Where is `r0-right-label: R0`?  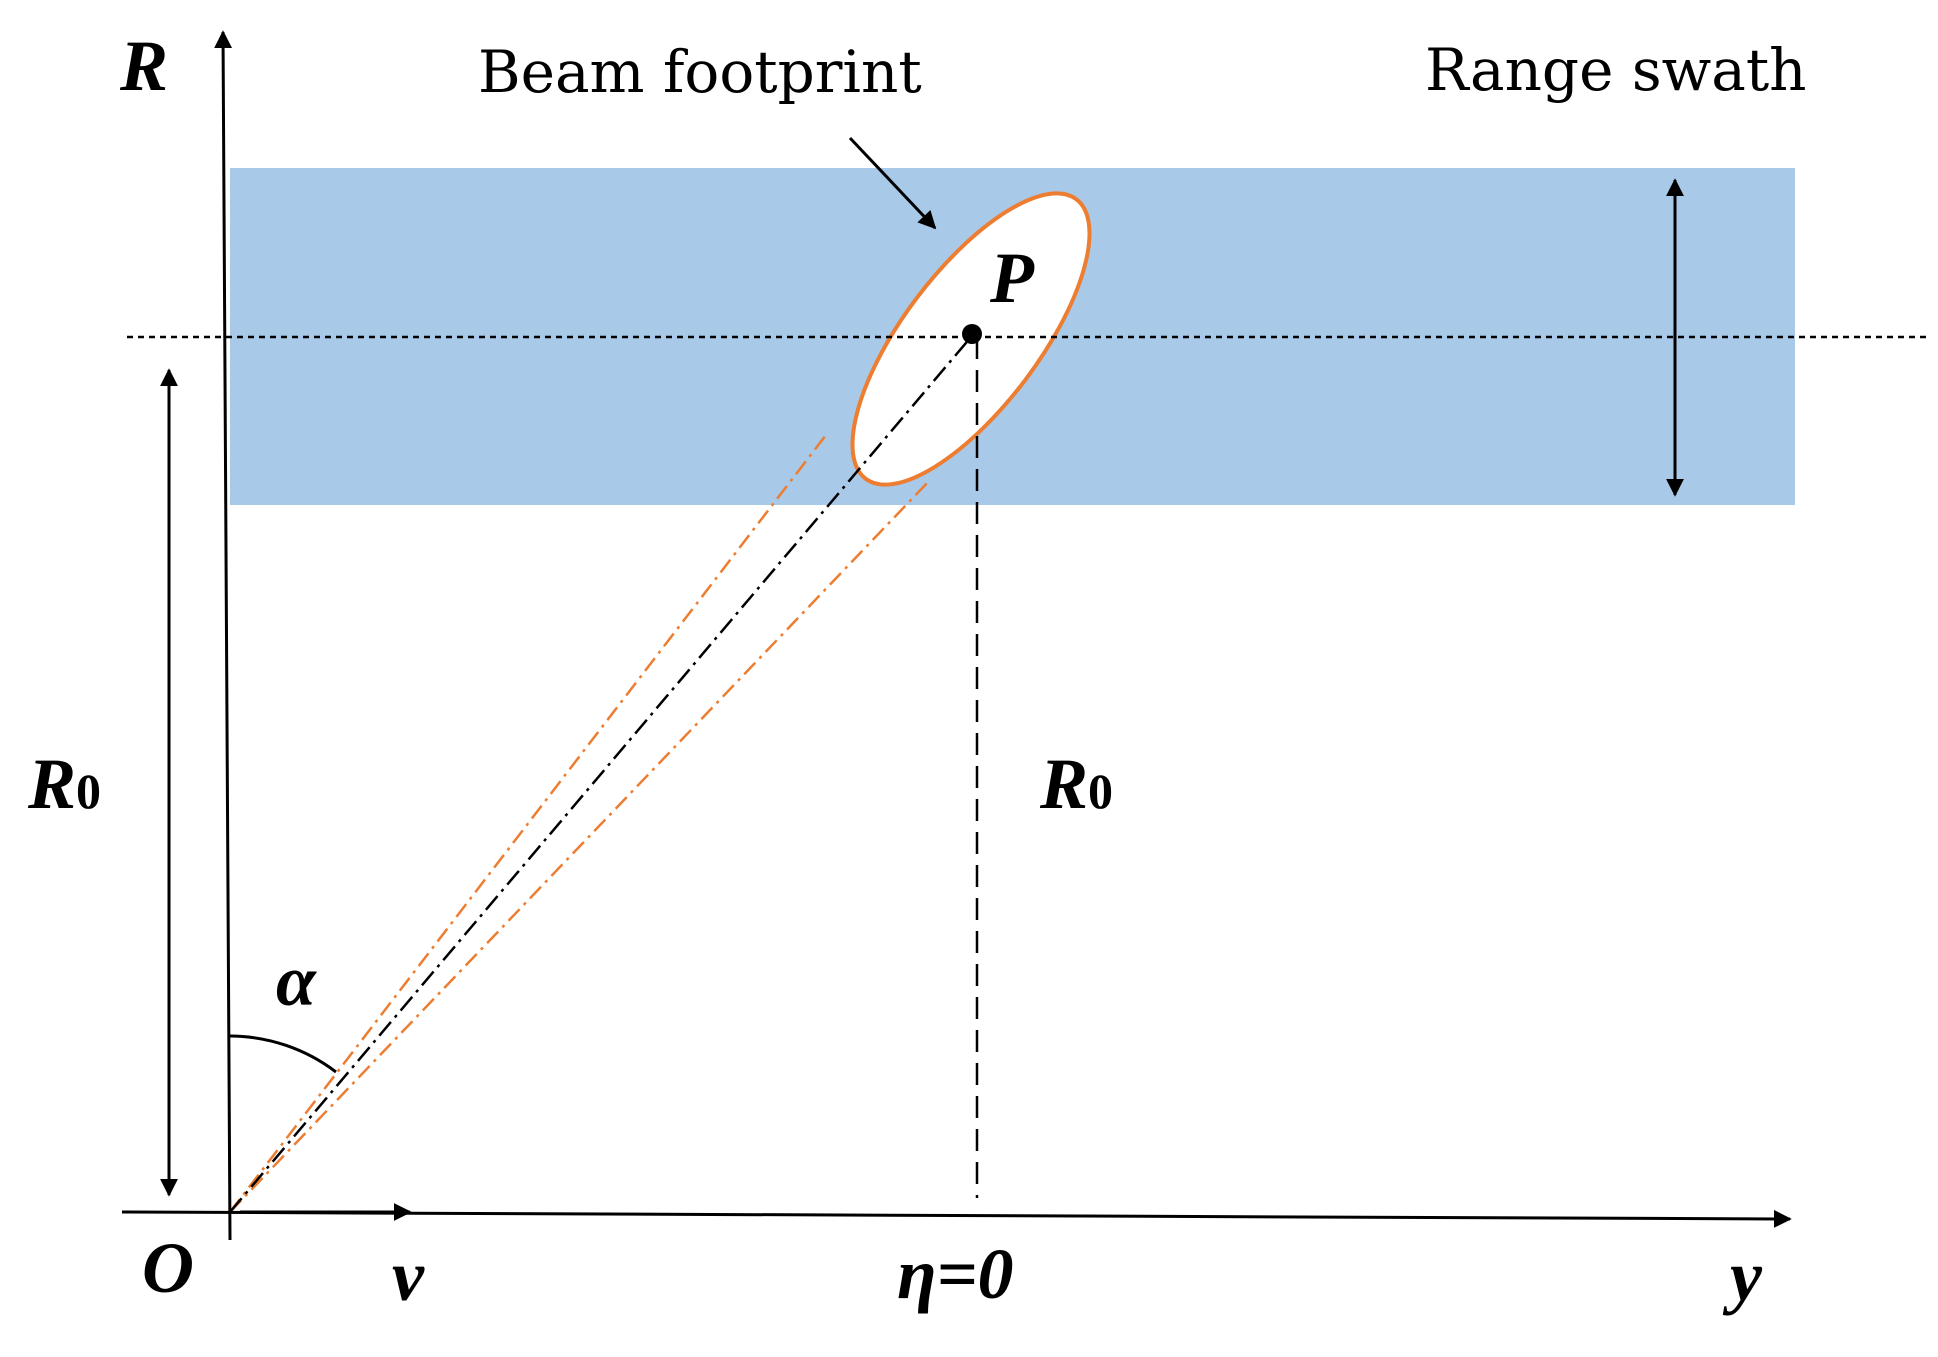 r0-right-label: R0 is located at coordinates (1076, 784).